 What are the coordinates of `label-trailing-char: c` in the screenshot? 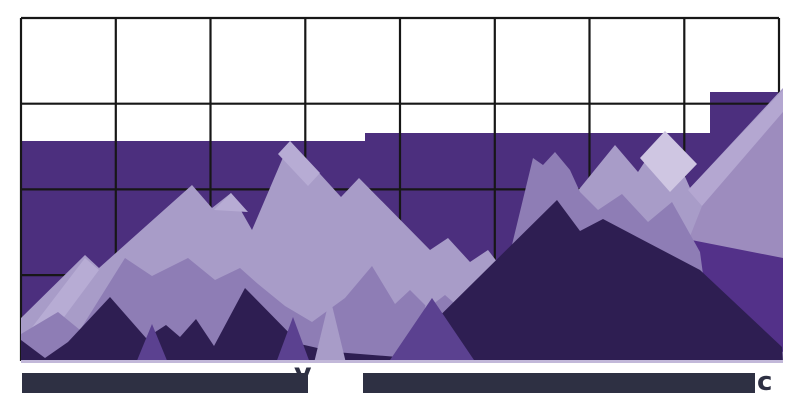 It's located at (765, 382).